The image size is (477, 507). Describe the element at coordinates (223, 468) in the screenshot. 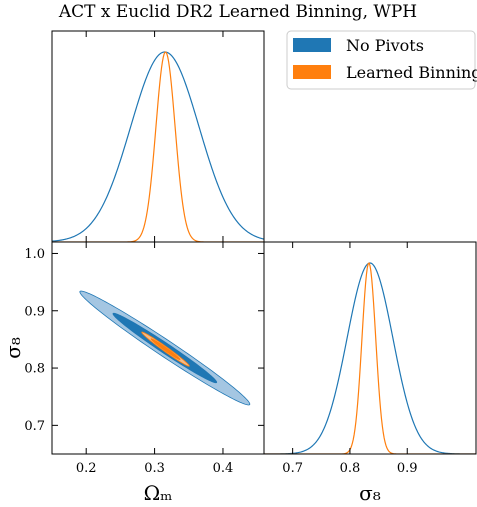

I see `x-tick-label-omega-m: 0.4` at that location.